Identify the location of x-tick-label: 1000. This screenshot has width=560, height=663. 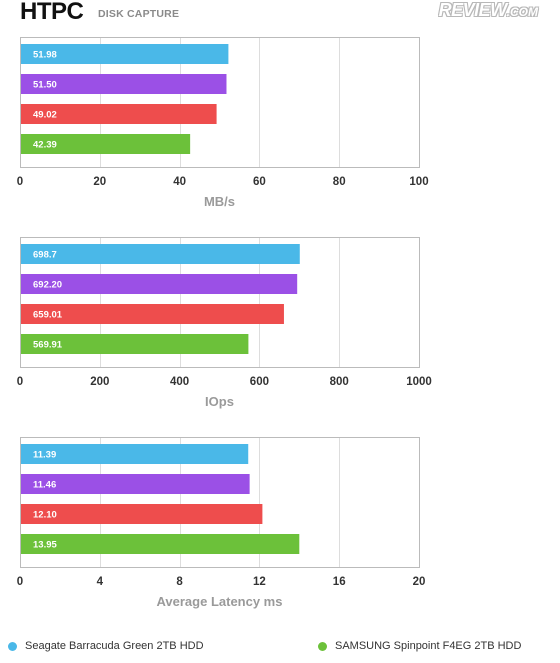
(419, 382).